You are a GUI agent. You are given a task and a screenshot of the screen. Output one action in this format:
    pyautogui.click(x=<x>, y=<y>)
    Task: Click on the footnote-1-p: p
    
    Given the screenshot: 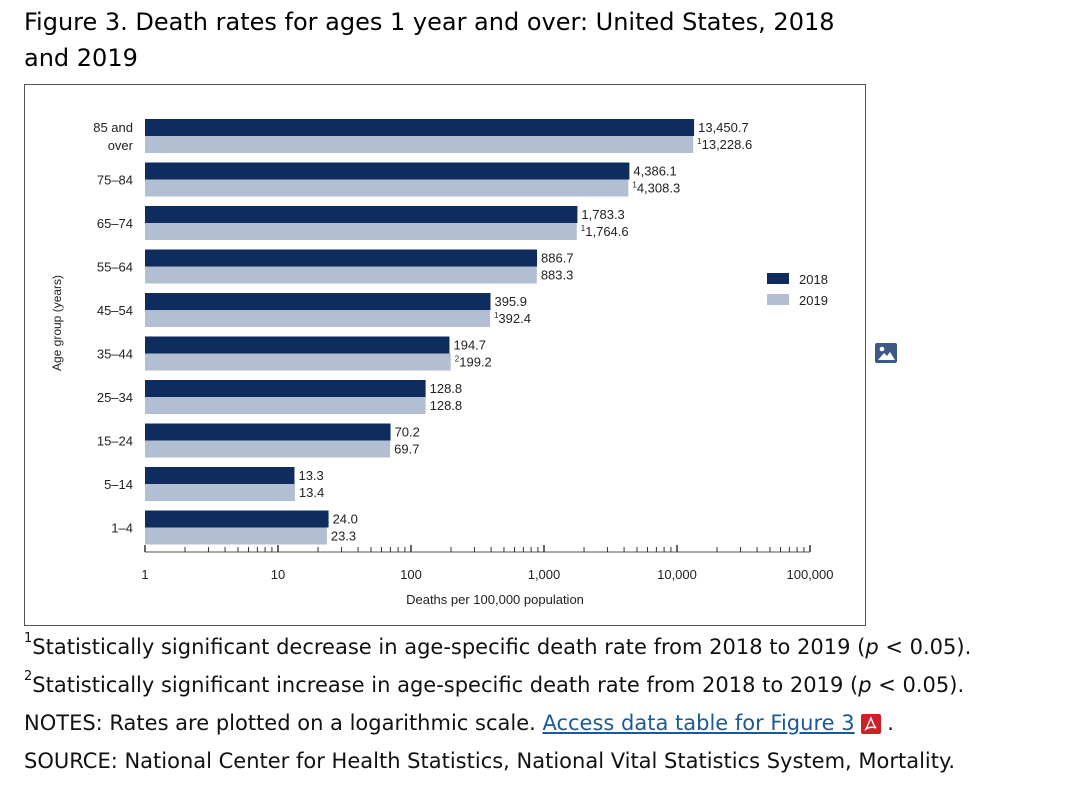 What is the action you would take?
    pyautogui.click(x=872, y=647)
    